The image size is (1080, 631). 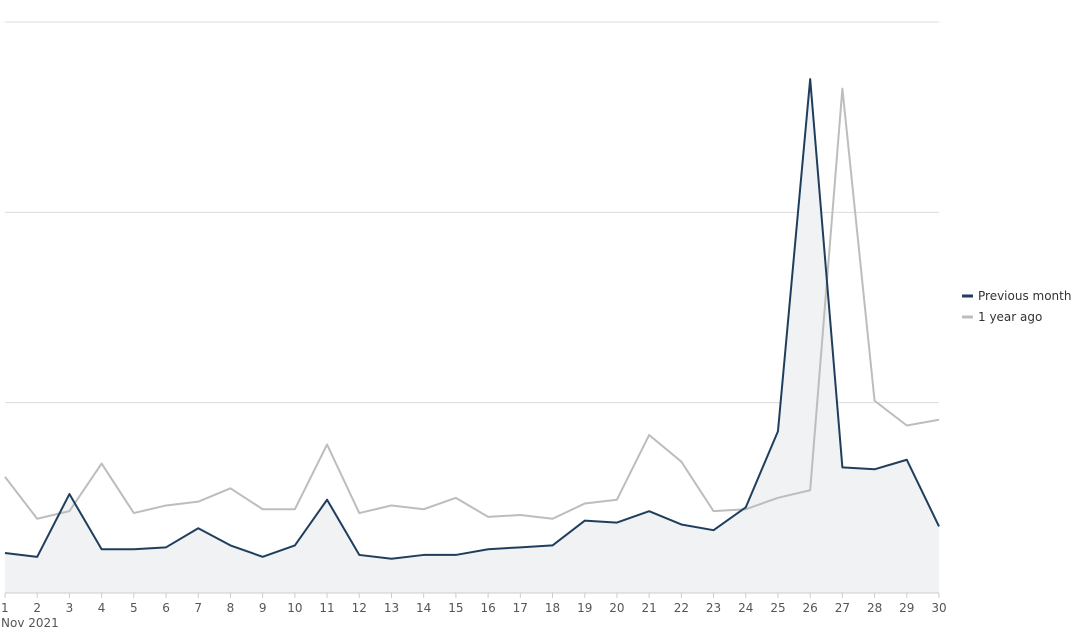 What do you see at coordinates (391, 608) in the screenshot?
I see `x-tick-label: 13` at bounding box center [391, 608].